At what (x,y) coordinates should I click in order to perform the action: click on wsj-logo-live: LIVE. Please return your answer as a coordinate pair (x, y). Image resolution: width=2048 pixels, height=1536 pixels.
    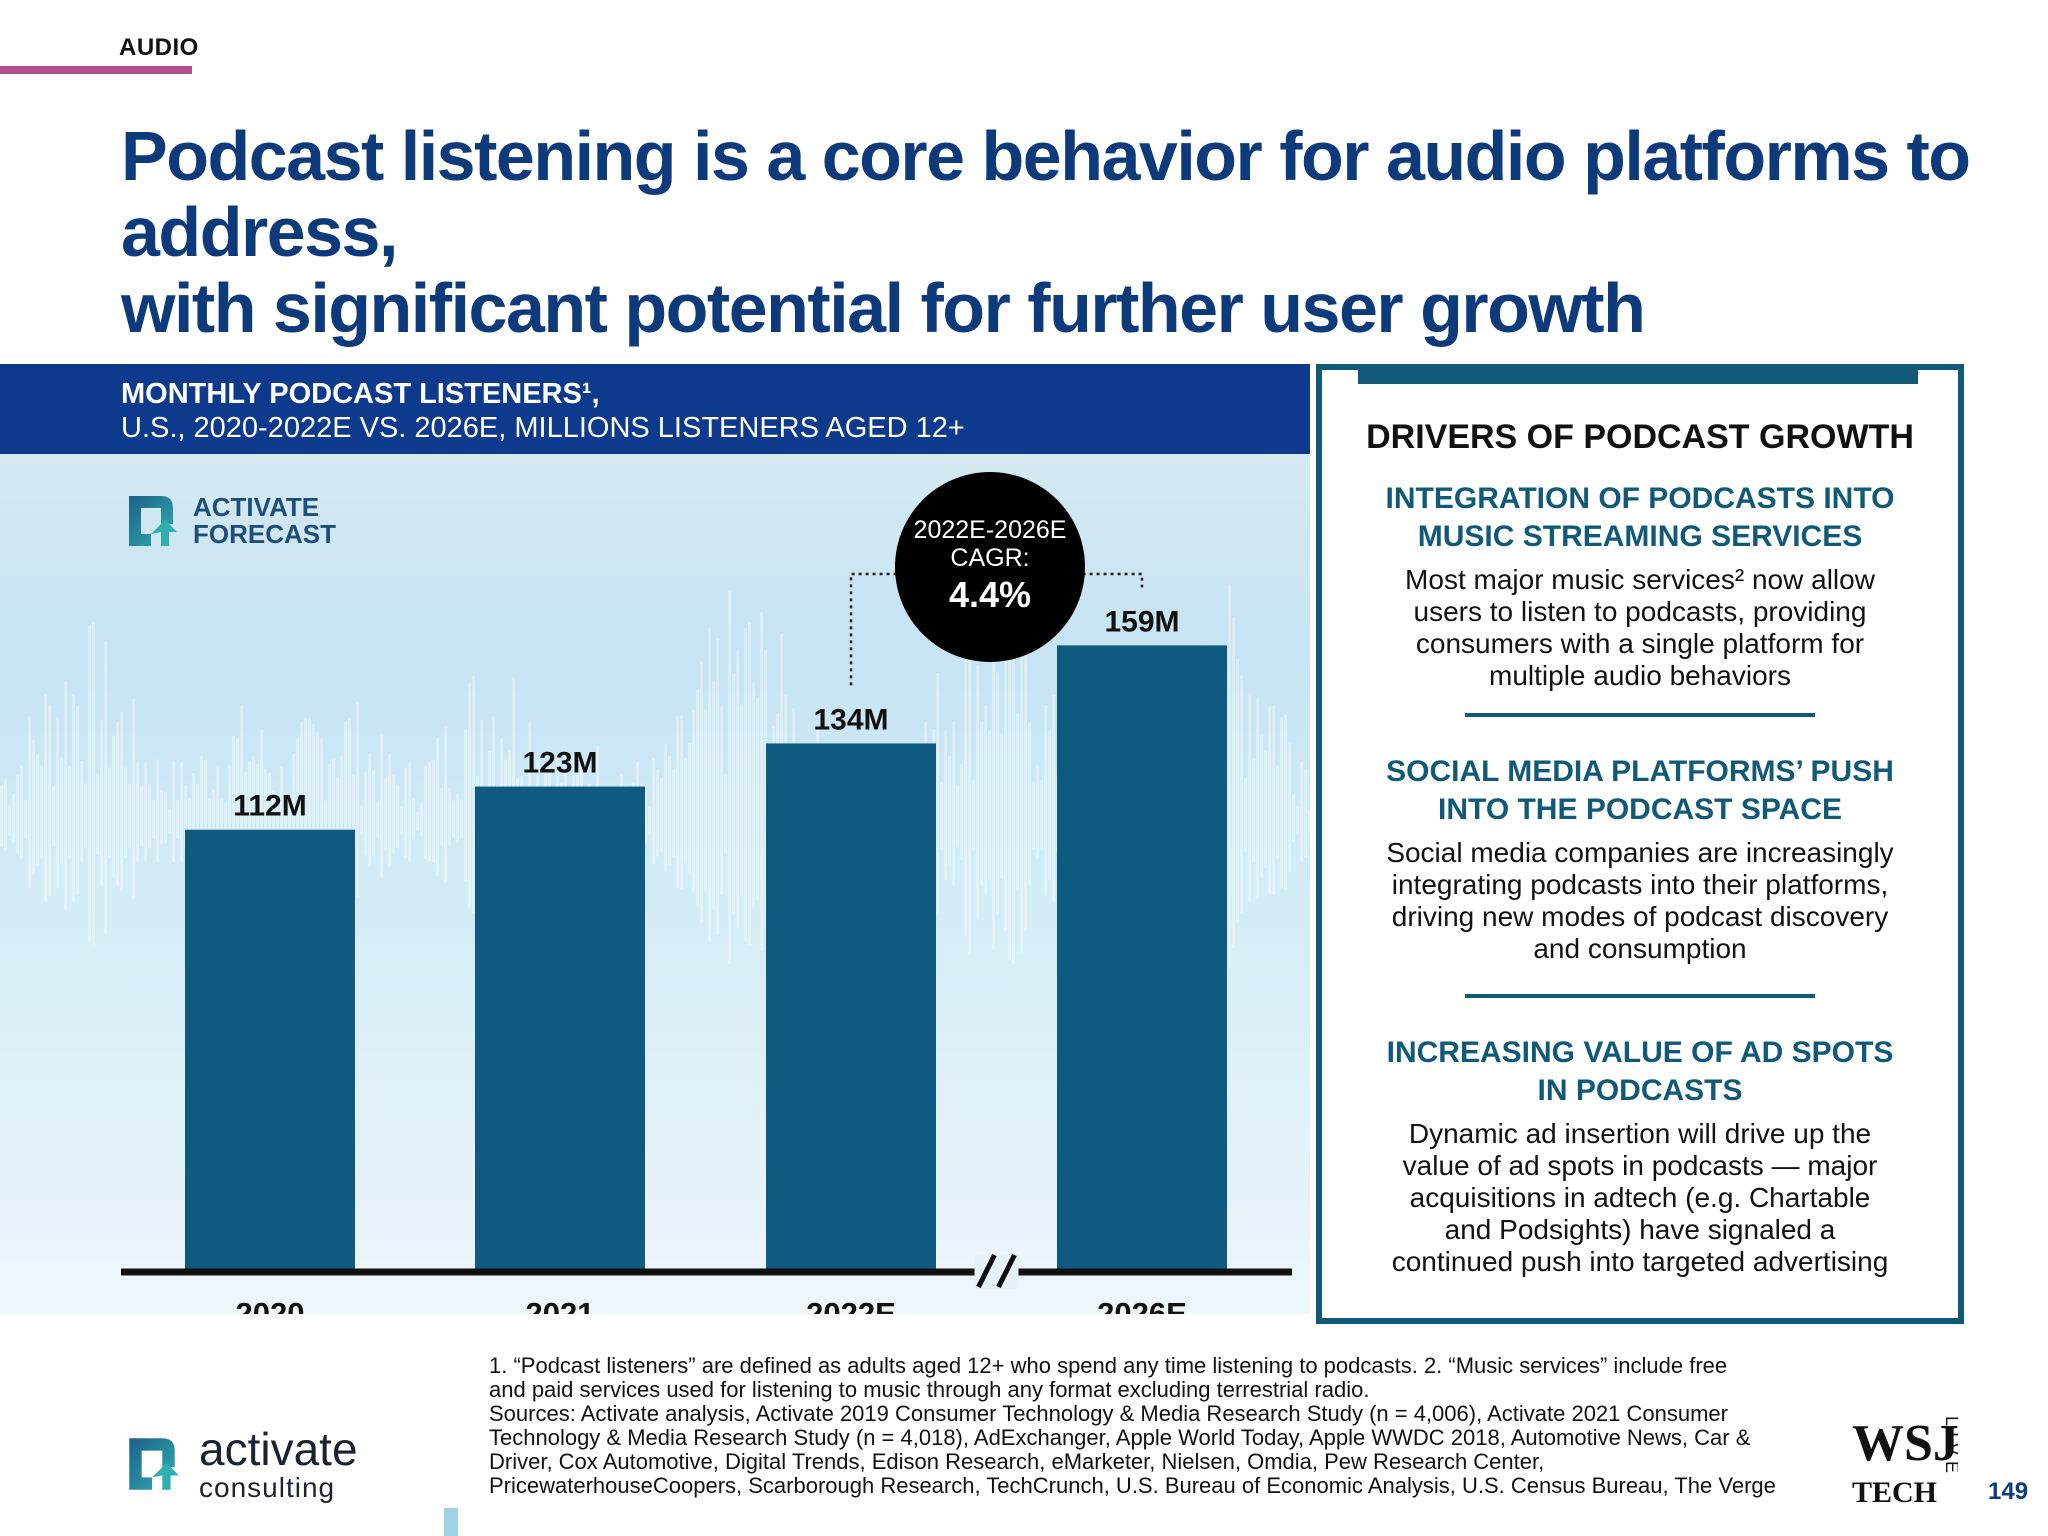
    Looking at the image, I should click on (1950, 1447).